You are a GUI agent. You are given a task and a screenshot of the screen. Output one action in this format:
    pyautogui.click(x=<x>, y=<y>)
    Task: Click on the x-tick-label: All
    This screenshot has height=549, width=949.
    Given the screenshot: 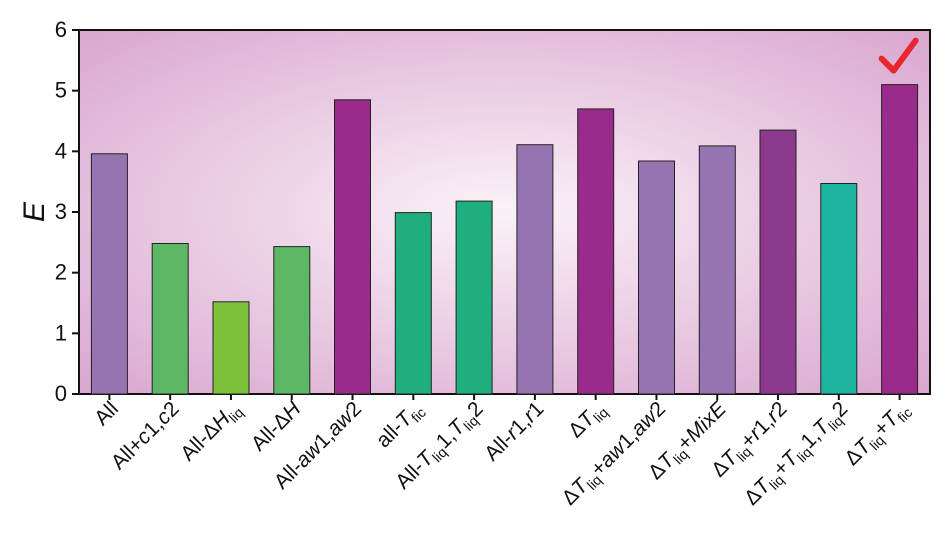 What is the action you would take?
    pyautogui.click(x=106, y=413)
    